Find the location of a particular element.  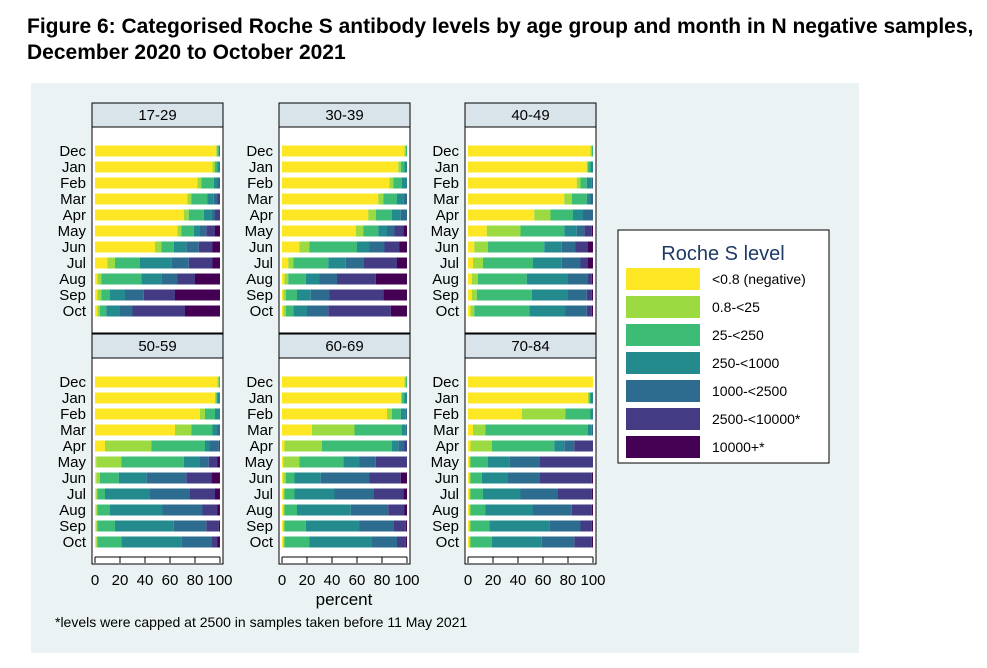

bar-segment-70-84-aug-s6 is located at coordinates (592, 510).